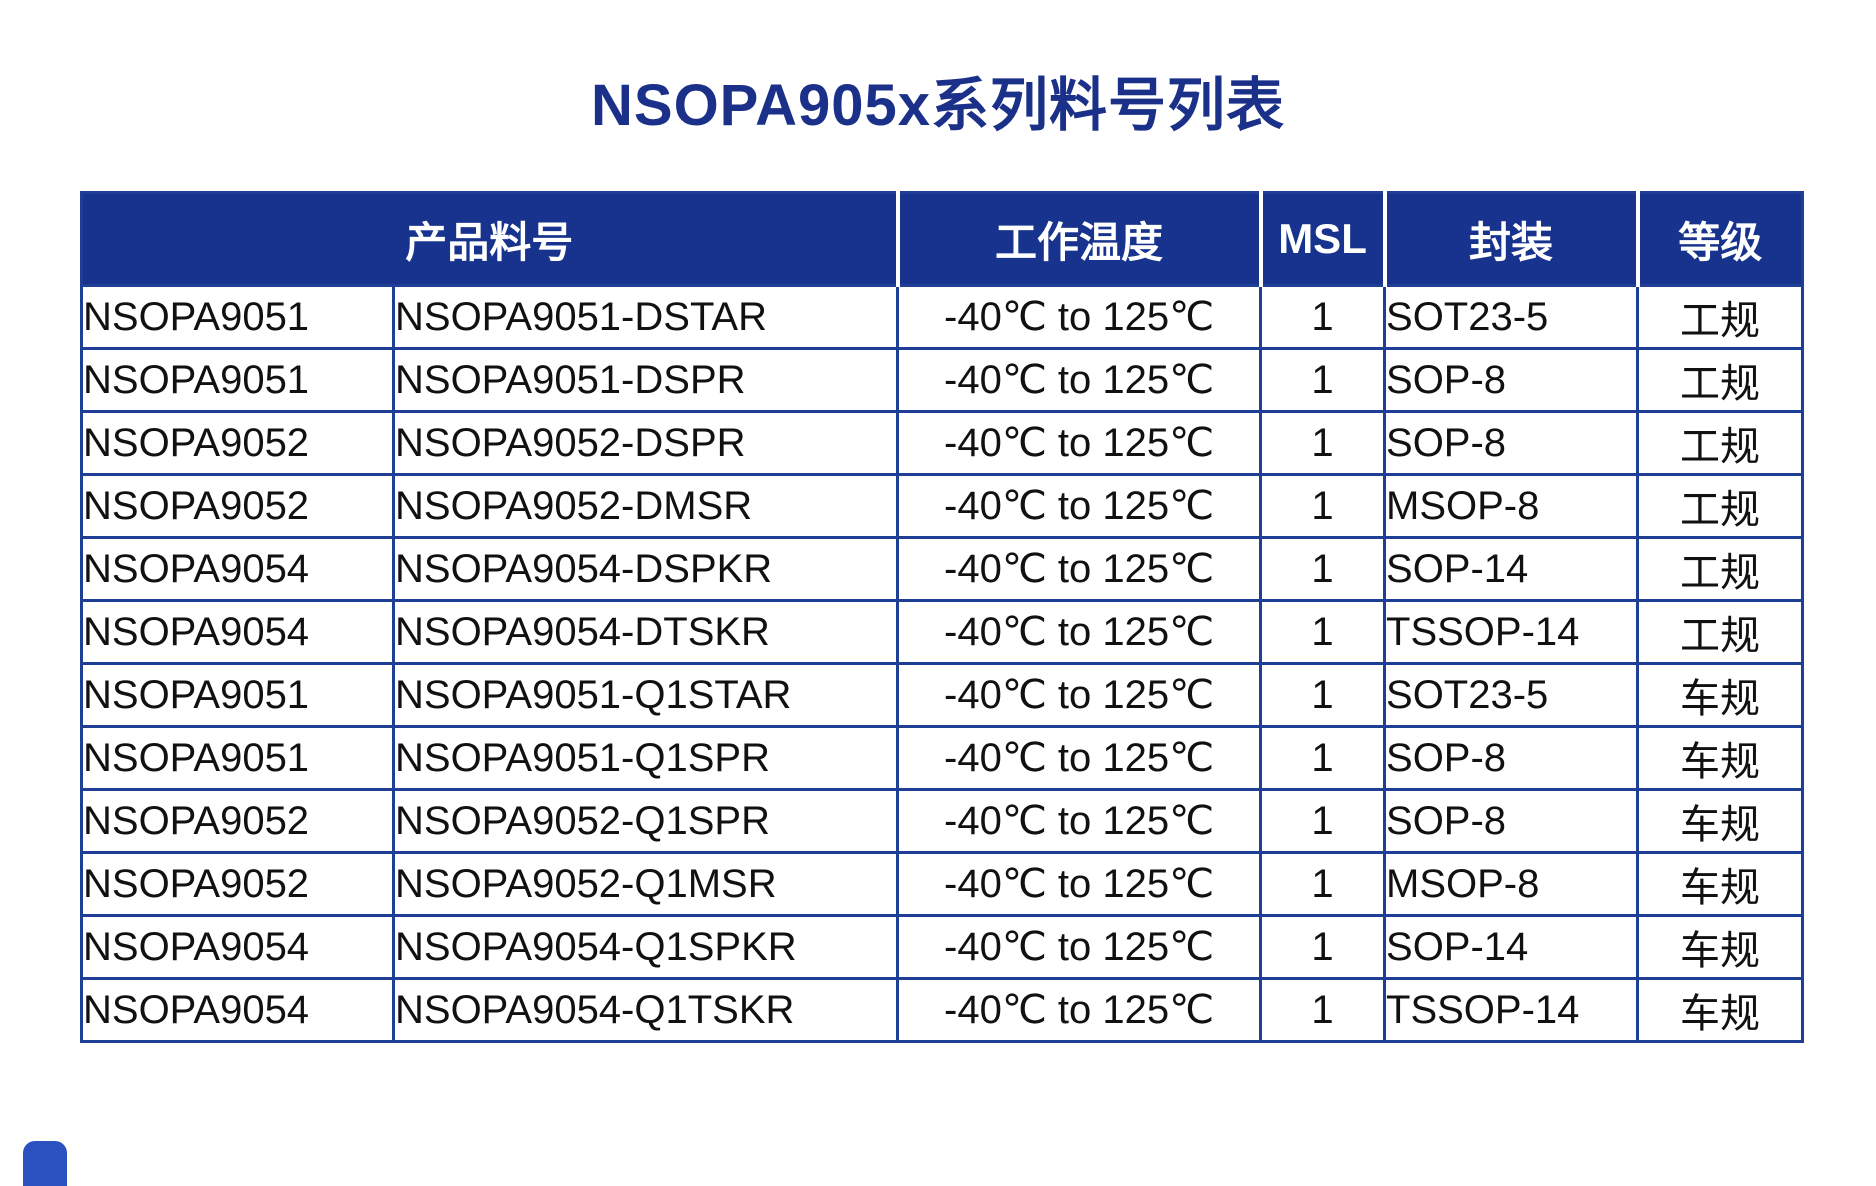 The height and width of the screenshot is (1186, 1876). I want to click on header-product-part-number: 产品料号, so click(490, 239).